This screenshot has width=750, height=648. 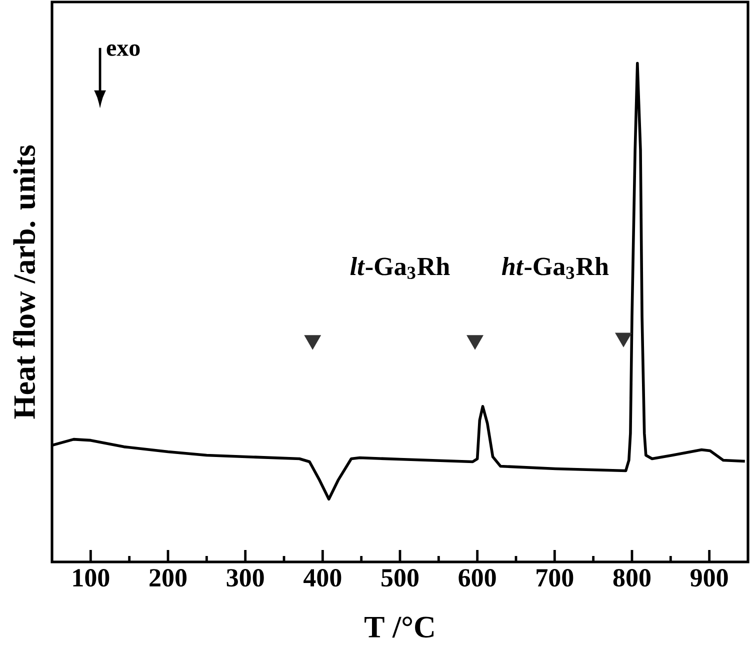 What do you see at coordinates (555, 578) in the screenshot?
I see `x-tick-label: 700` at bounding box center [555, 578].